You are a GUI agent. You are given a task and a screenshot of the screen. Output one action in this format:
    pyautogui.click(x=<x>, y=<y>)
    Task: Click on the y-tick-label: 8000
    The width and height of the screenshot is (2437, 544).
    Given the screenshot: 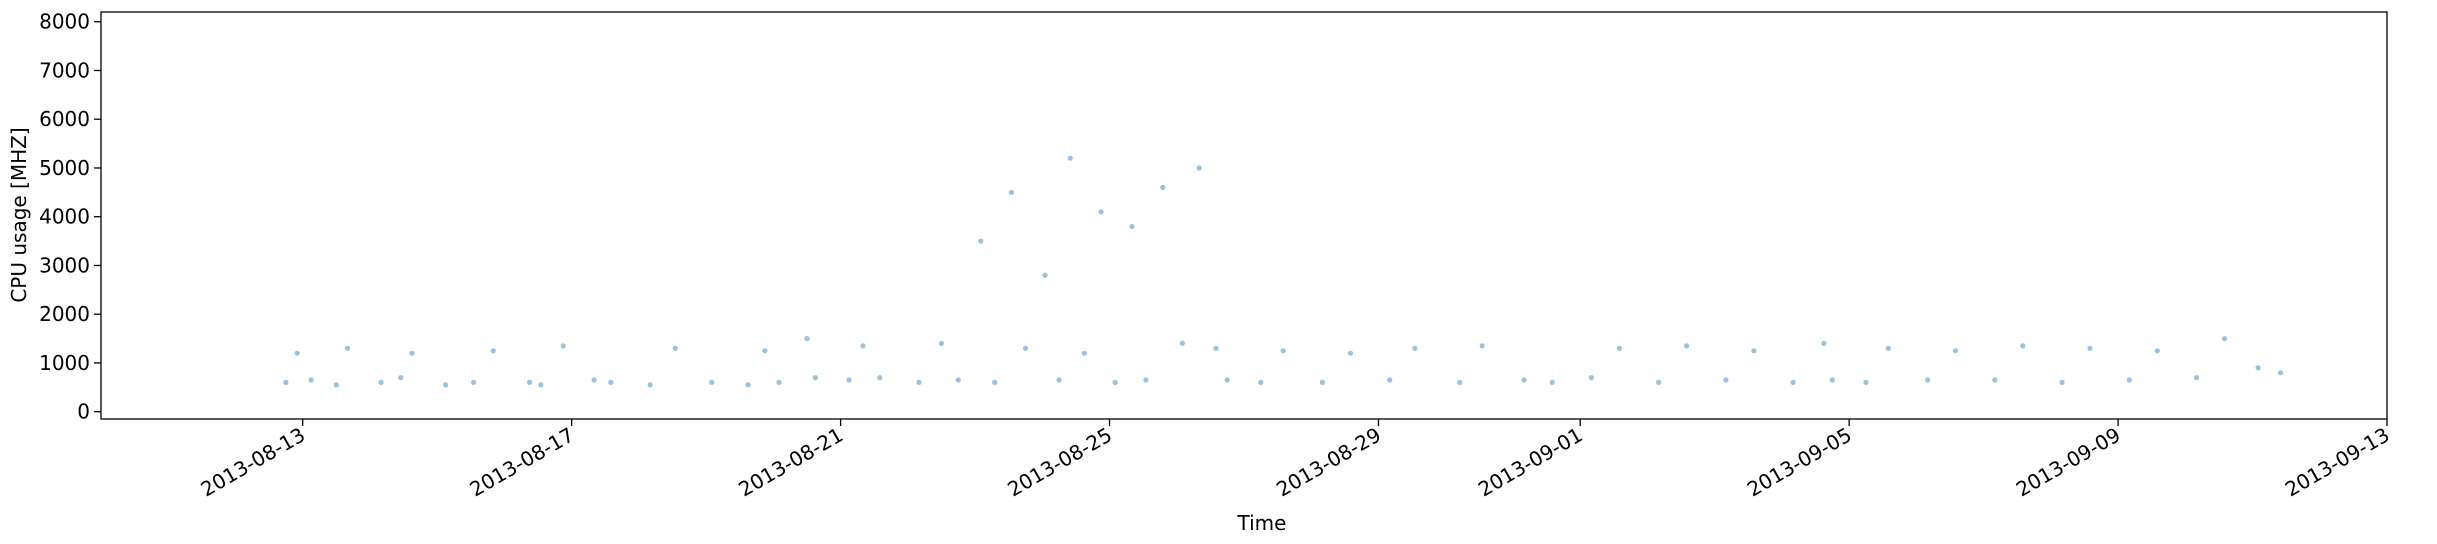 What is the action you would take?
    pyautogui.click(x=64, y=22)
    